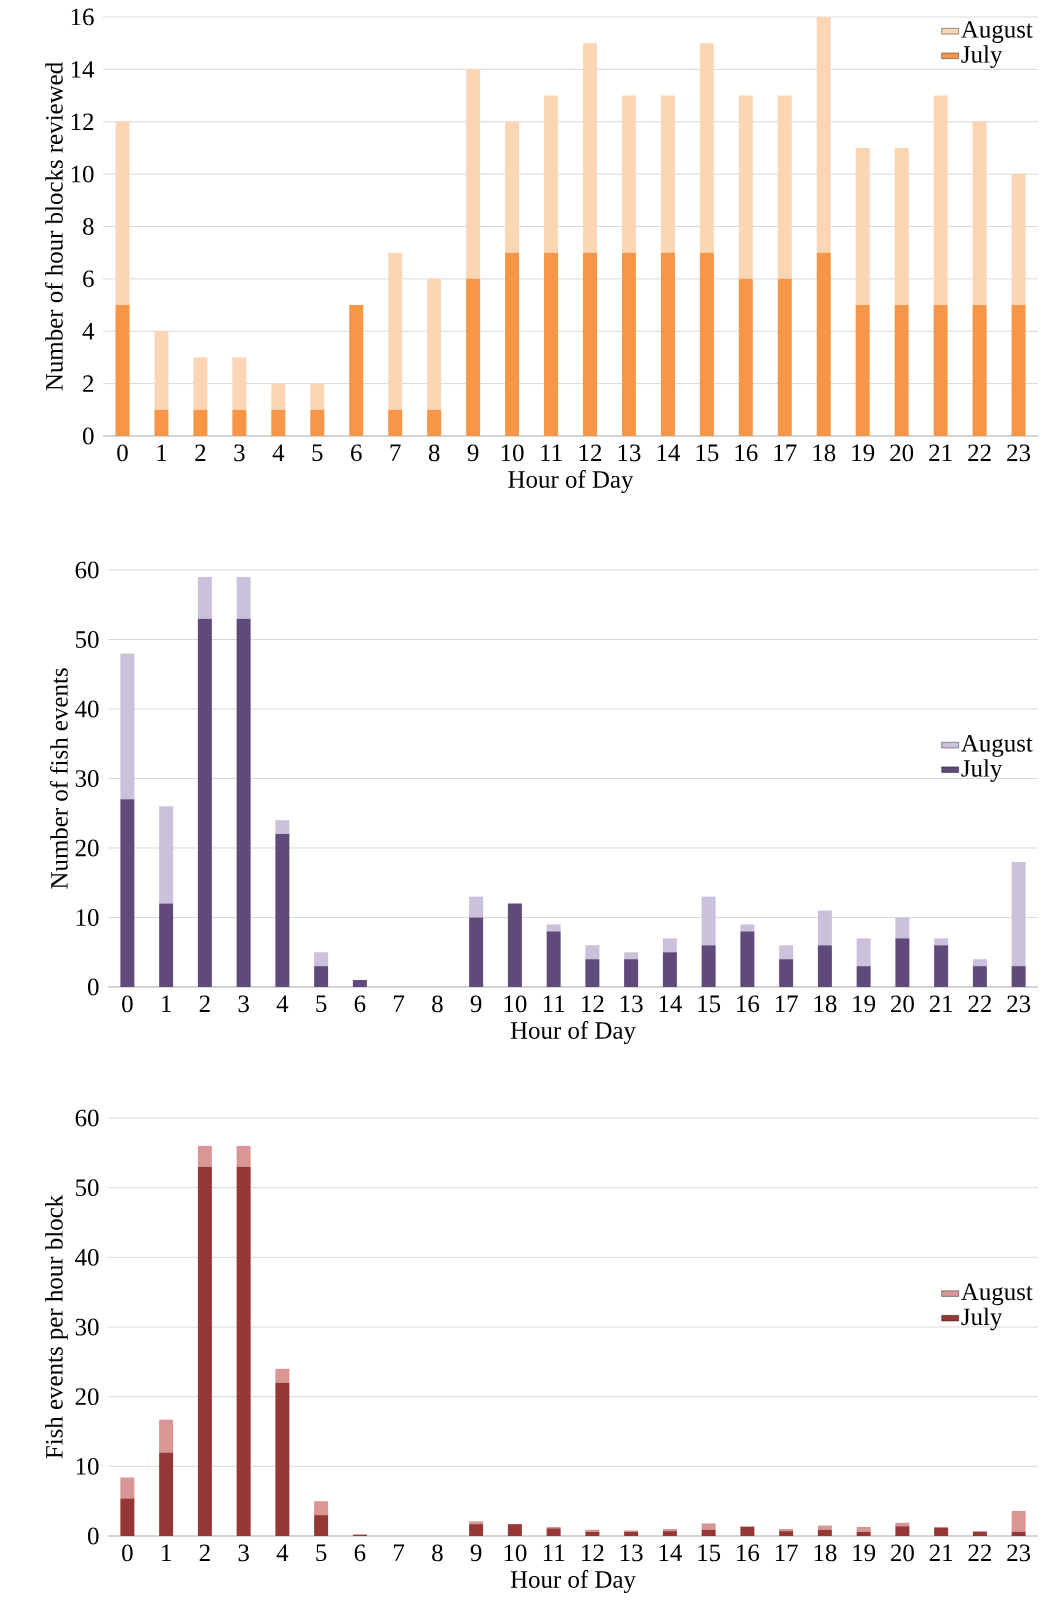 The image size is (1042, 1620). I want to click on x-tick-label: 14, so click(670, 1003).